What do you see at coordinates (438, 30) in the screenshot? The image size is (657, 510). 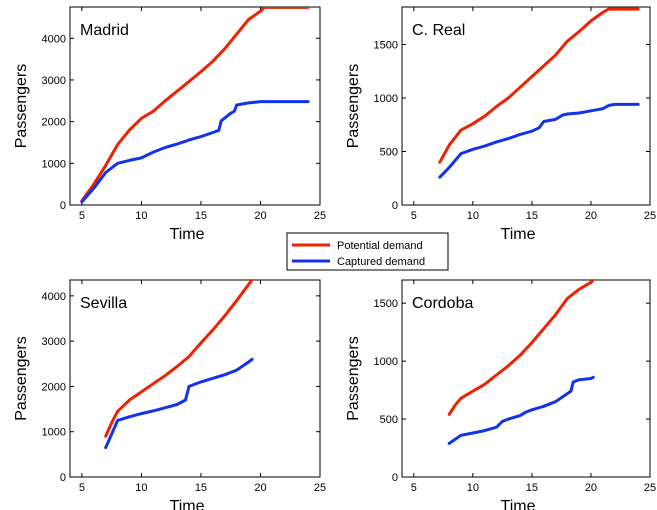 I see `panel-title: C. Real` at bounding box center [438, 30].